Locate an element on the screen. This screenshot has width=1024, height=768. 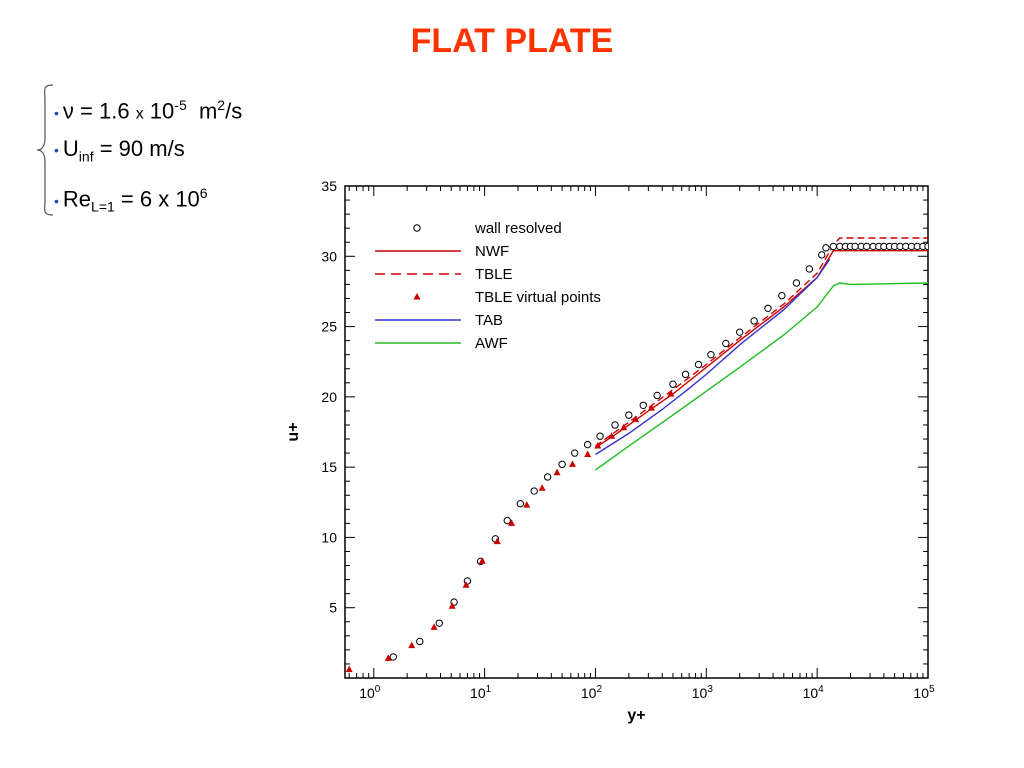
slide-title: FLAT PLATE is located at coordinates (512, 41).